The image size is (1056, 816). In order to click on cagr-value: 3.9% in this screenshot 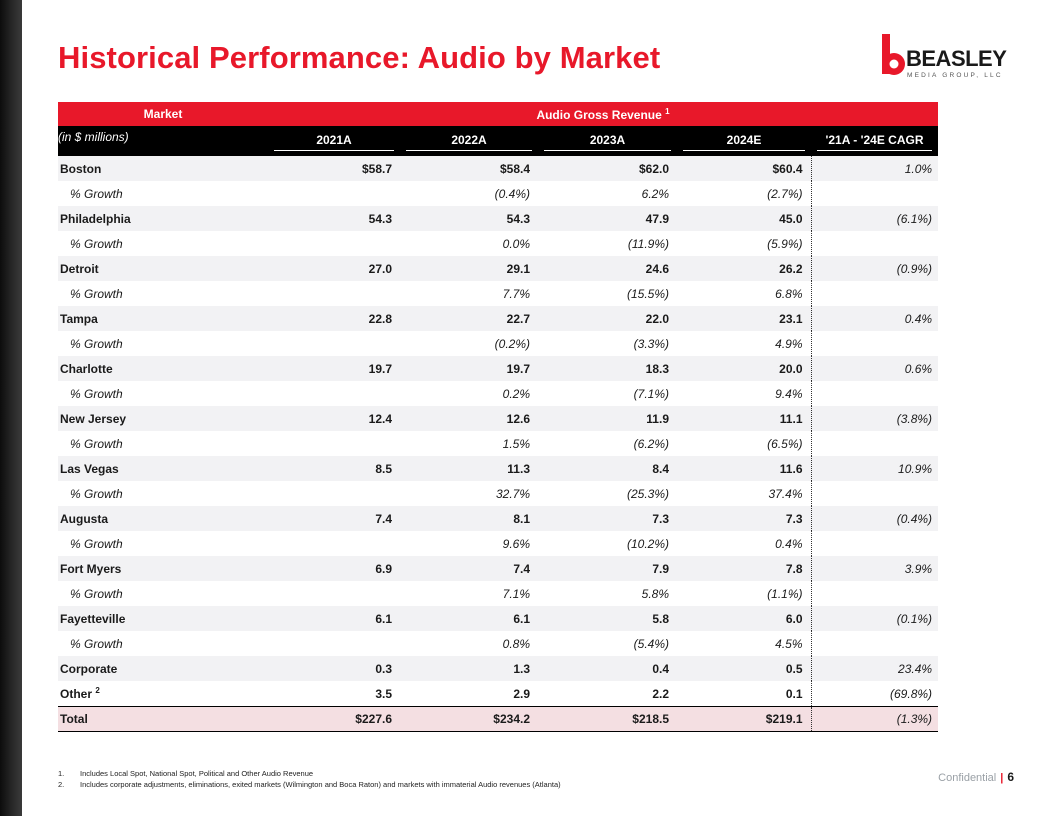, I will do `click(874, 568)`.